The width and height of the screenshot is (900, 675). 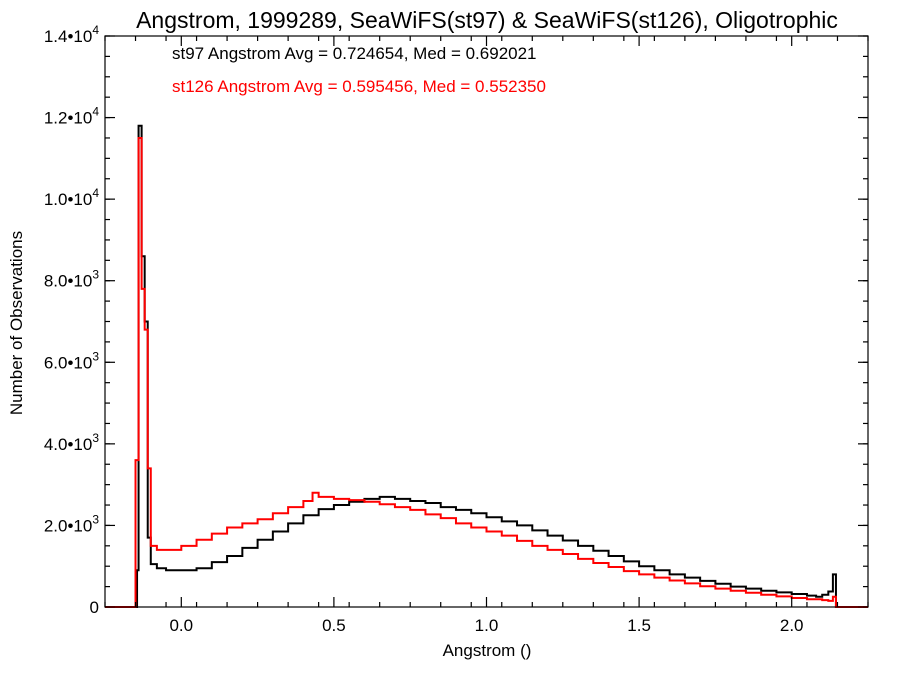 I want to click on x-tick-label: 2.0, so click(x=792, y=625).